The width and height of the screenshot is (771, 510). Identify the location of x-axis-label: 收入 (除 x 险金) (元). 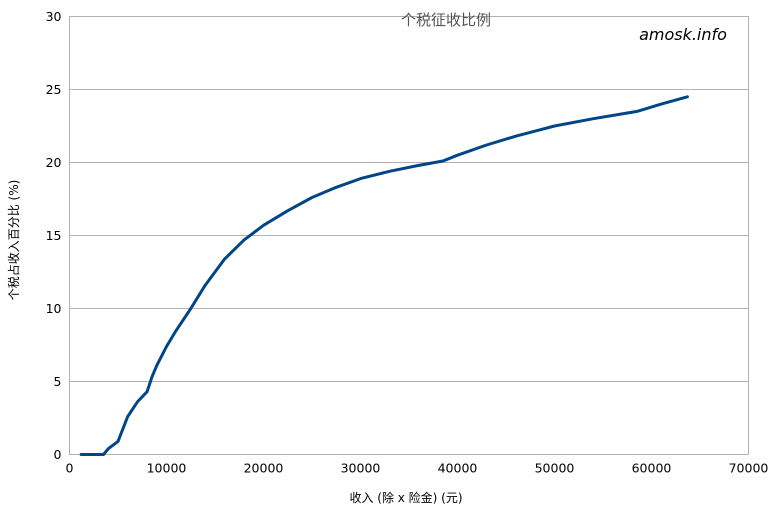
(405, 497).